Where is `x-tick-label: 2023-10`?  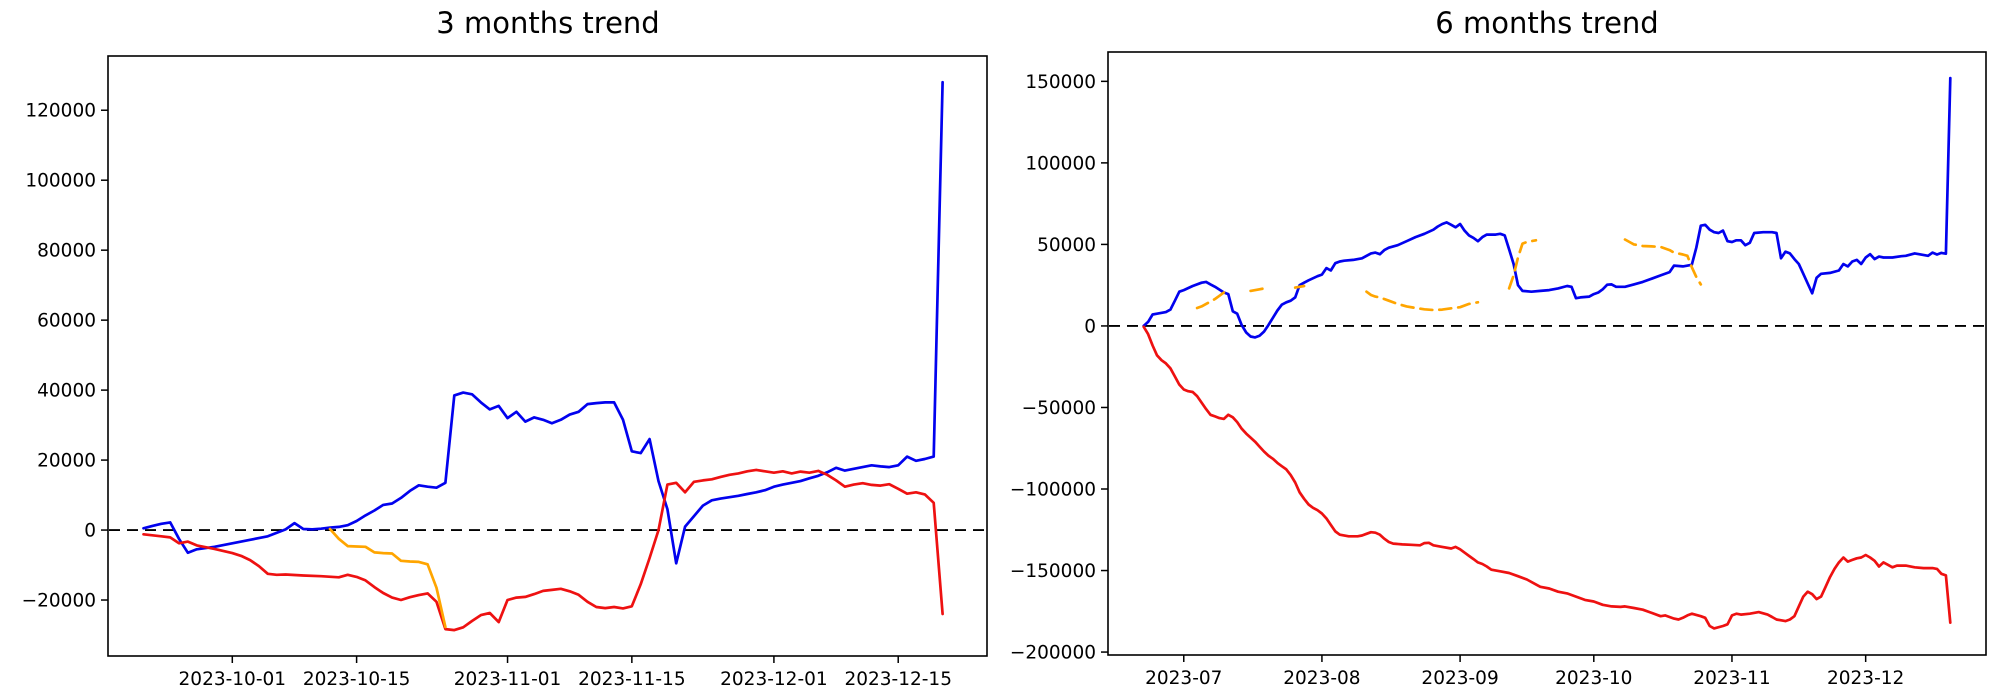 x-tick-label: 2023-10 is located at coordinates (1593, 678).